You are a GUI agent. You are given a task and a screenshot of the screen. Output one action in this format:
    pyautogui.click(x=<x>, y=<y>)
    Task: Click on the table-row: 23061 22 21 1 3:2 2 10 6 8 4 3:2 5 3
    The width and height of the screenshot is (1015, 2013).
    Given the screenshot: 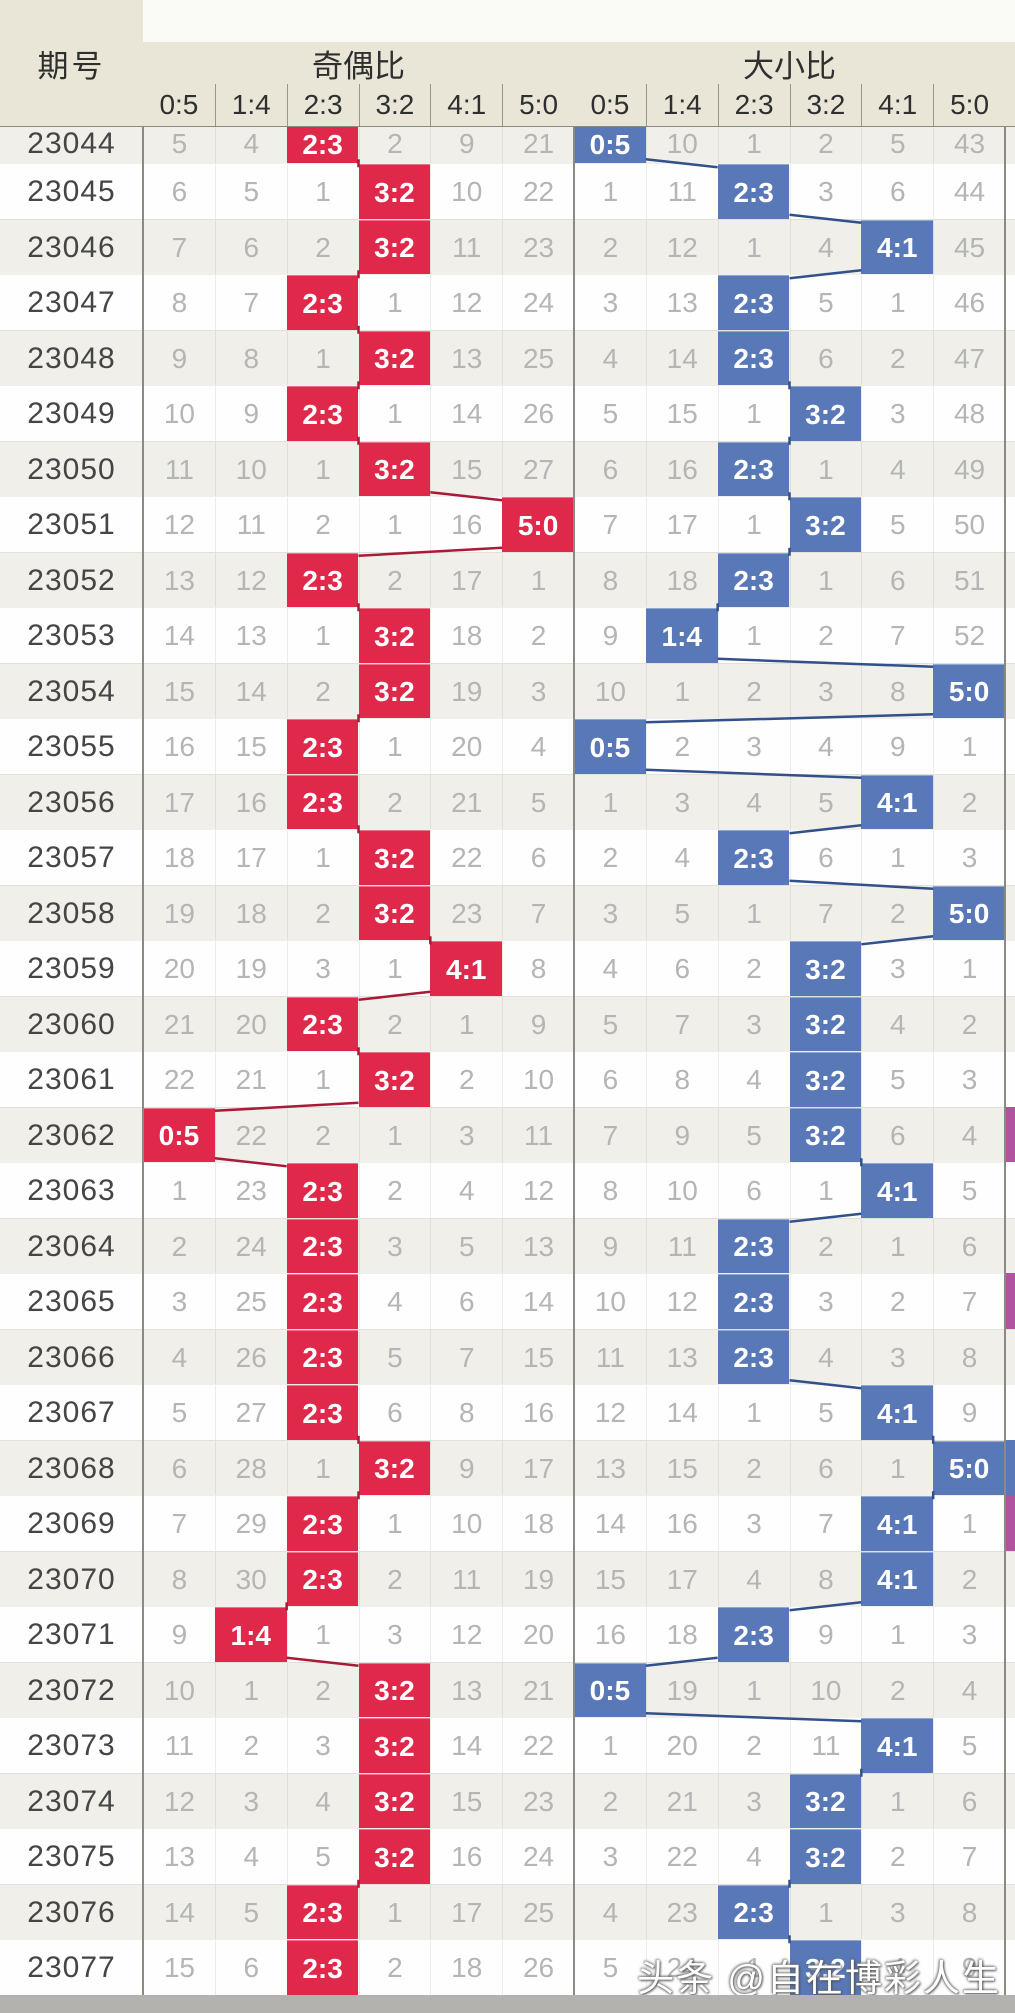 What is the action you would take?
    pyautogui.click(x=507, y=1079)
    